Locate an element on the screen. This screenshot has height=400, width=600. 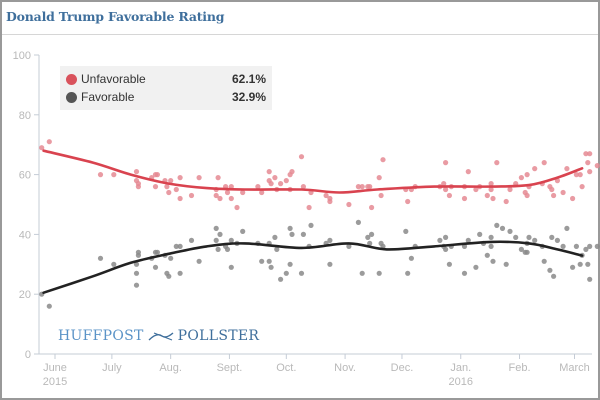
favorable-trend-line is located at coordinates (313, 267).